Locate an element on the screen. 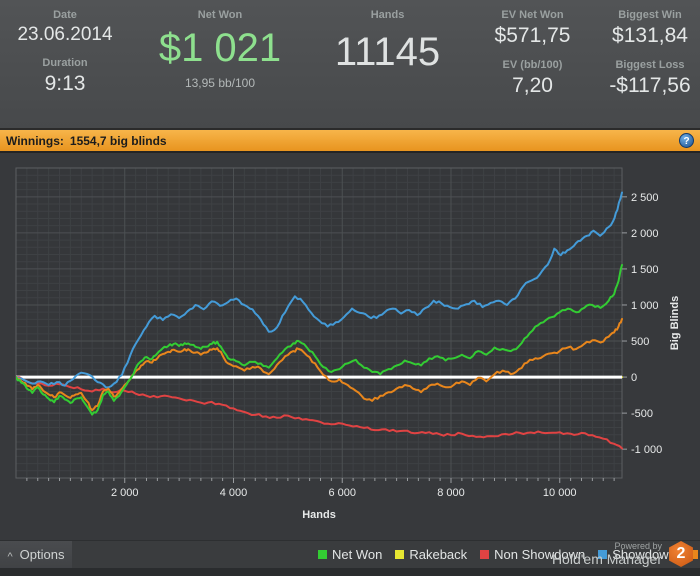  net-won-value: $1 021 is located at coordinates (220, 48).